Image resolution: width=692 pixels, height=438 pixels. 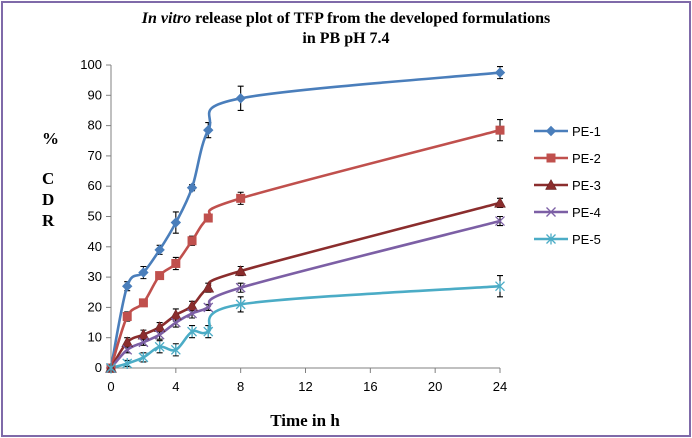 What do you see at coordinates (48, 199) in the screenshot?
I see `y-axis-label-d: D` at bounding box center [48, 199].